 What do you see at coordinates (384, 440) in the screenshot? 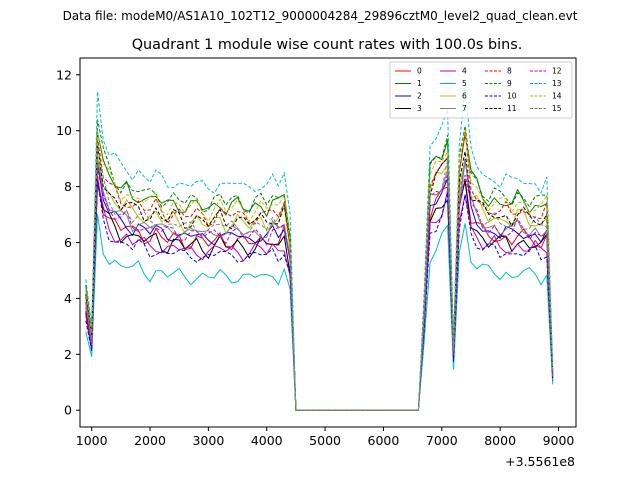
I see `x-tick-label: 6000` at bounding box center [384, 440].